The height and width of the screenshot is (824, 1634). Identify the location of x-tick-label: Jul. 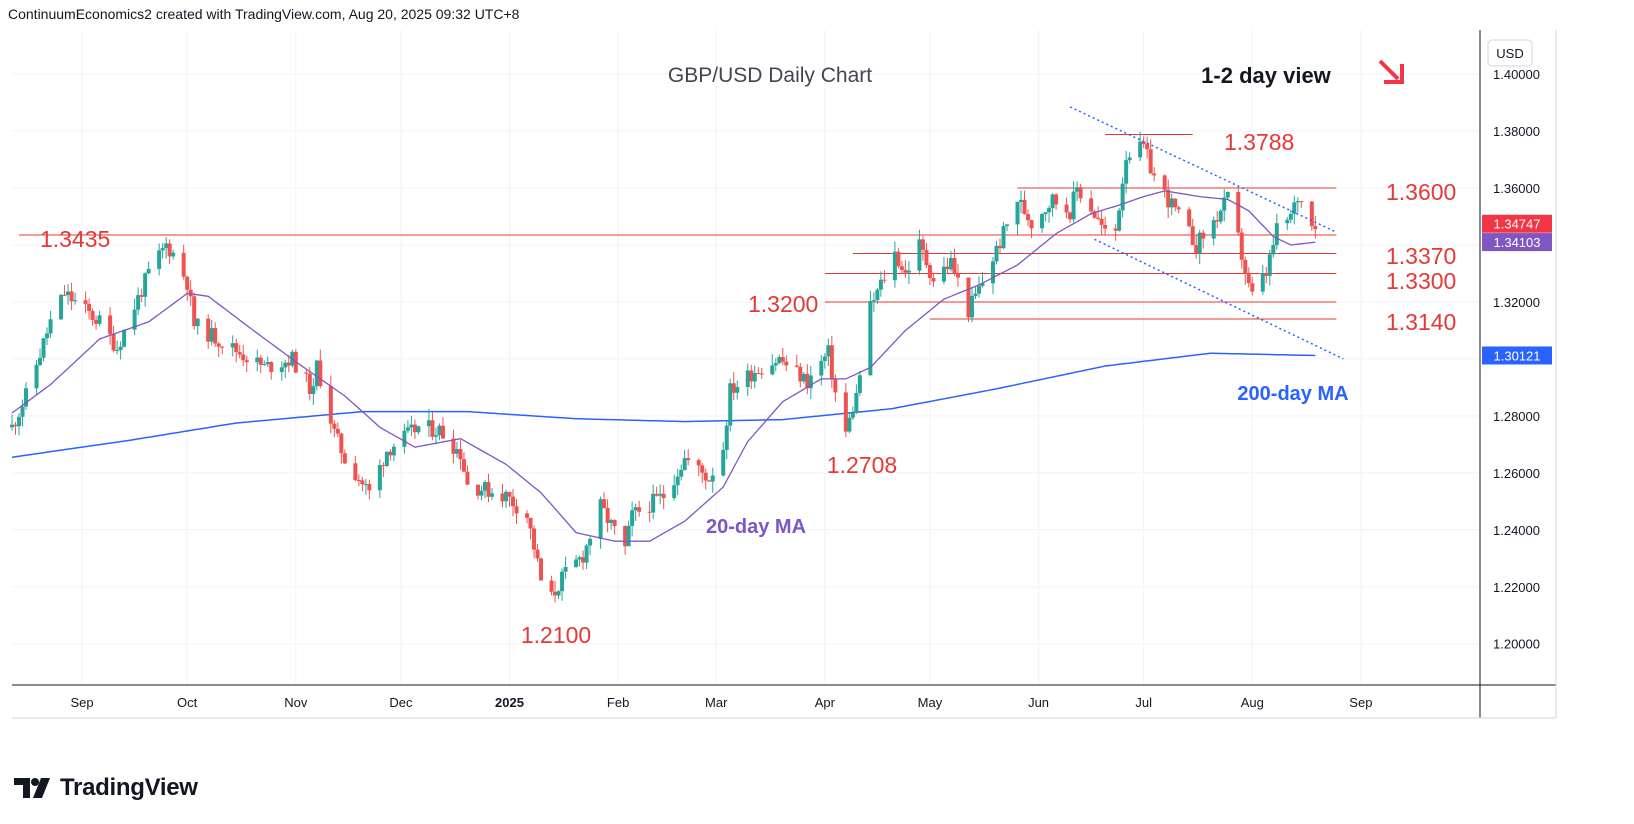
(1143, 702).